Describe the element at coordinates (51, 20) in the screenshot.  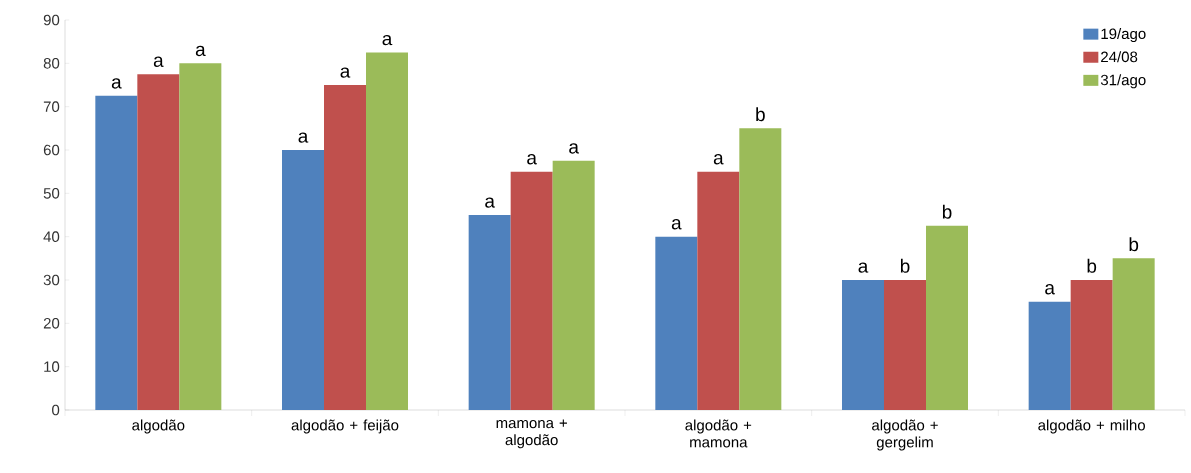
I see `y-tick-label: 90` at that location.